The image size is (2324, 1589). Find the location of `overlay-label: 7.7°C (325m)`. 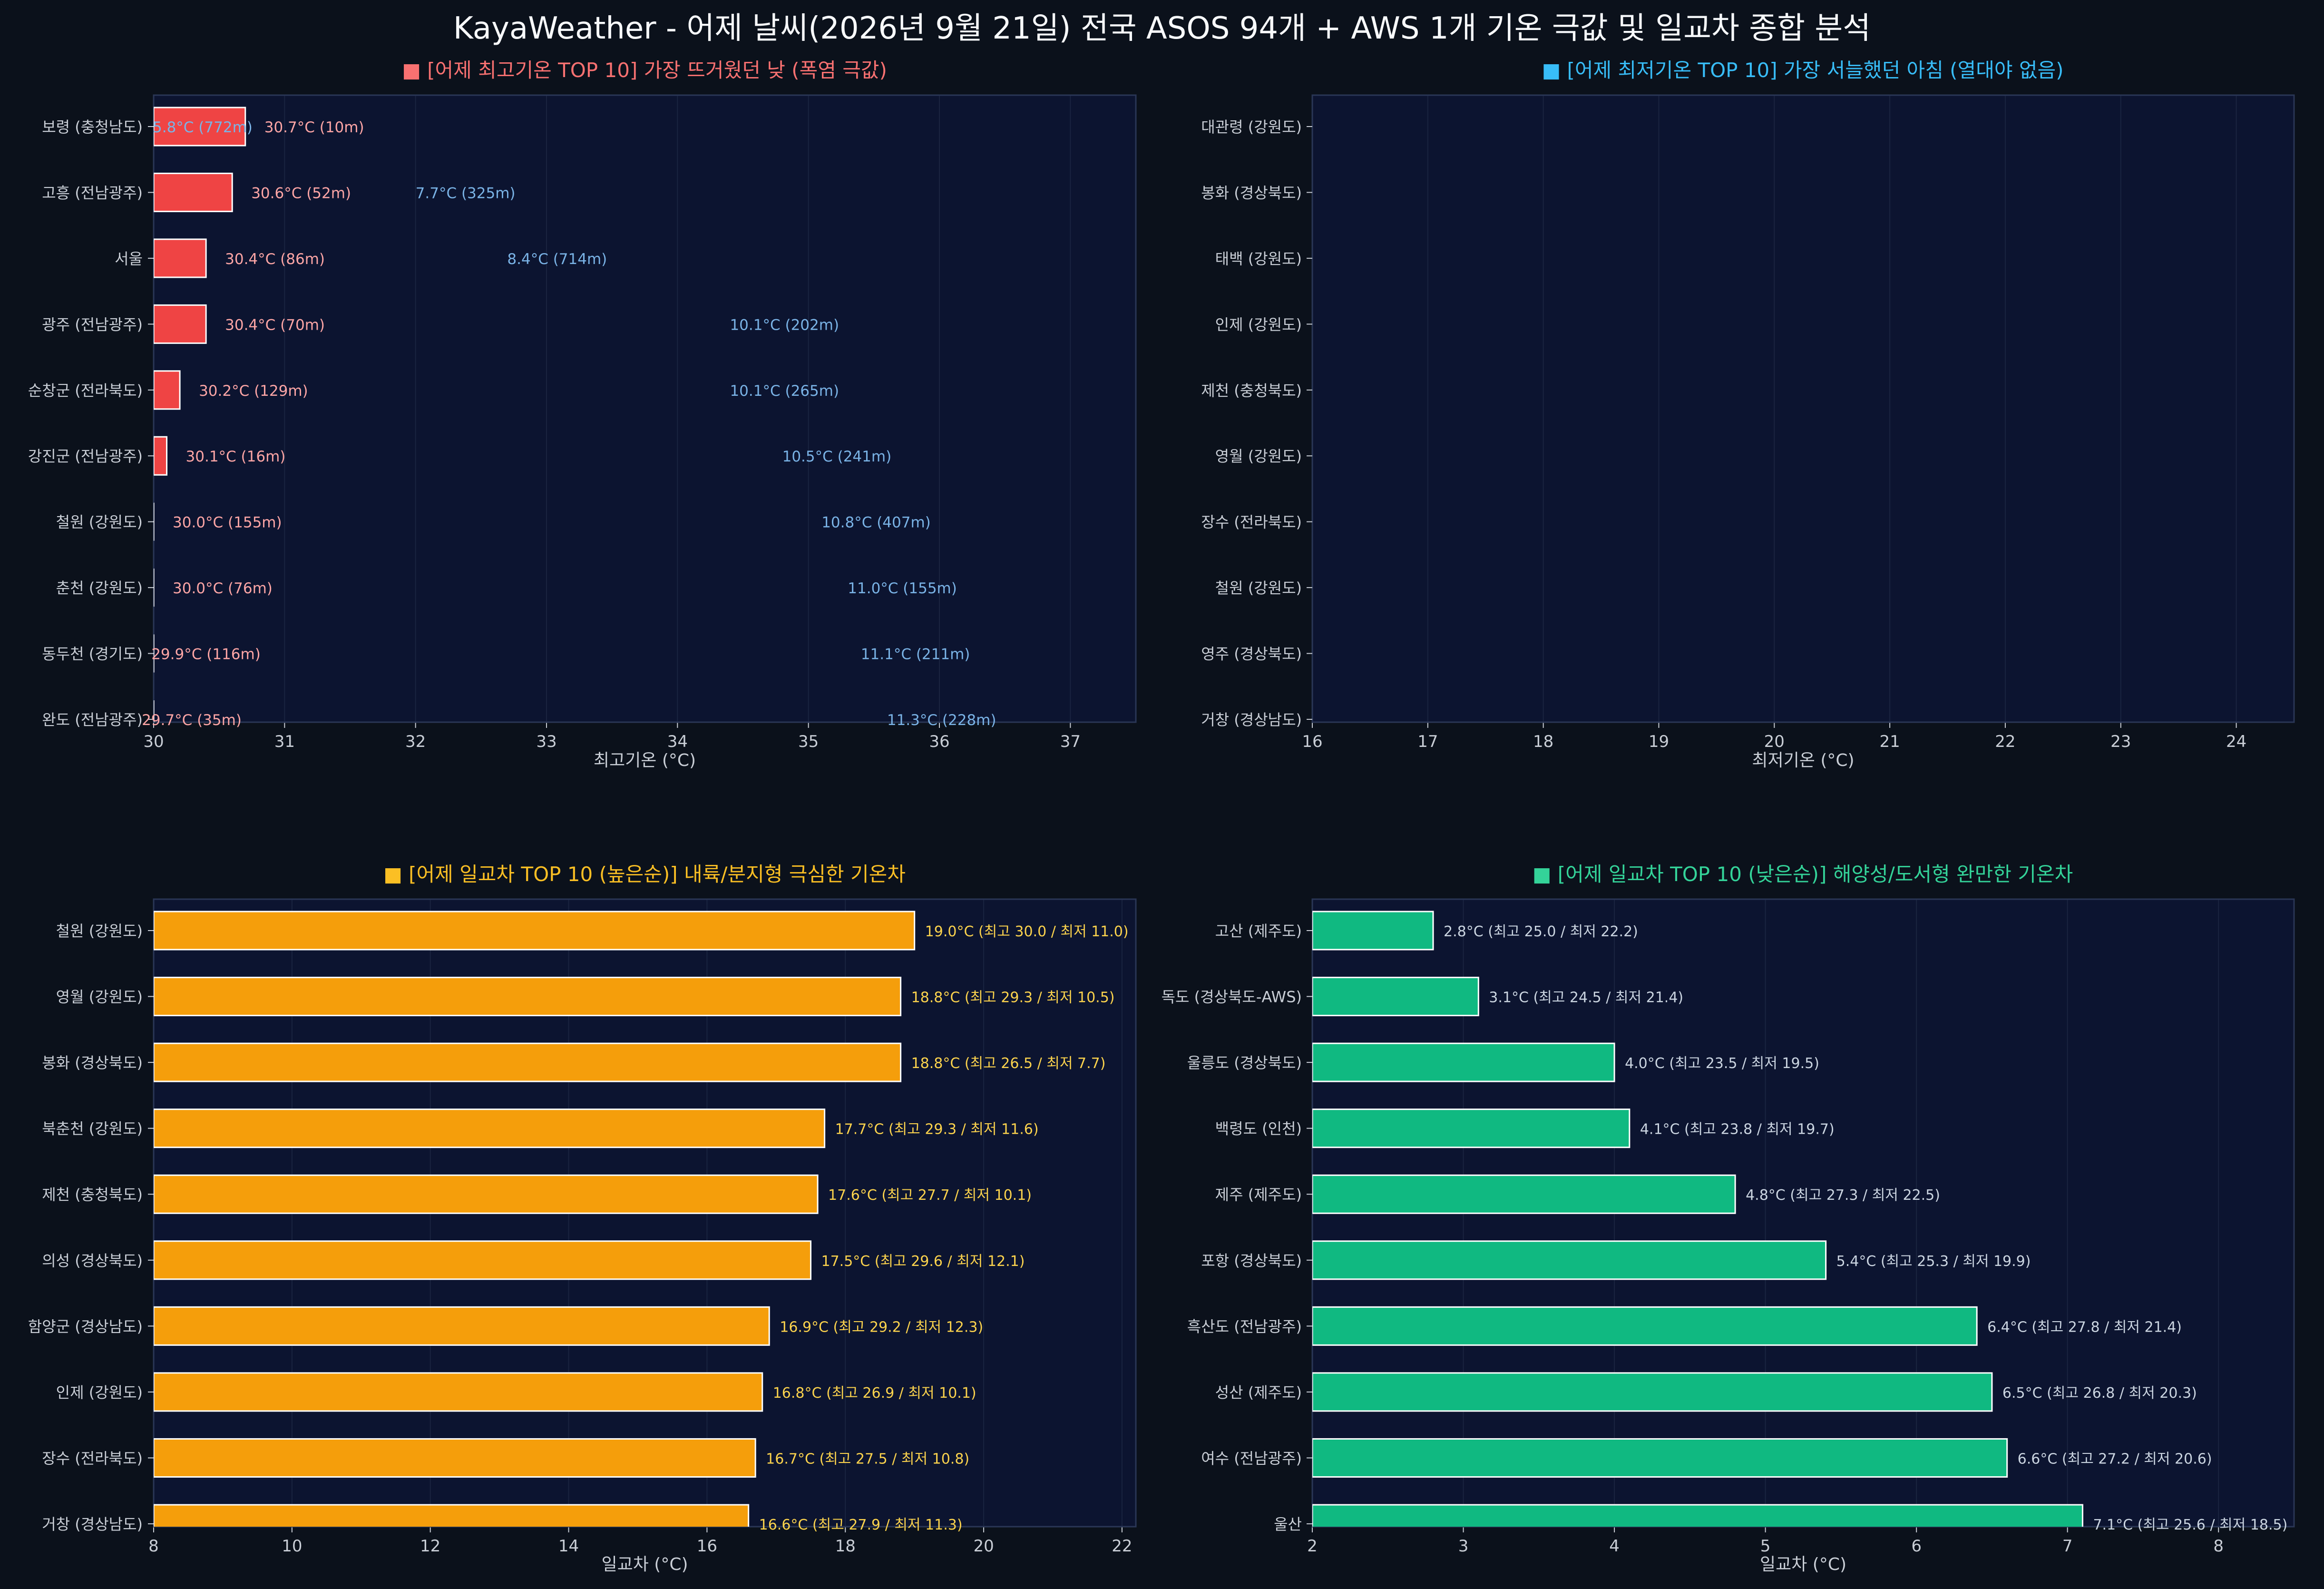

overlay-label: 7.7°C (325m) is located at coordinates (466, 193).